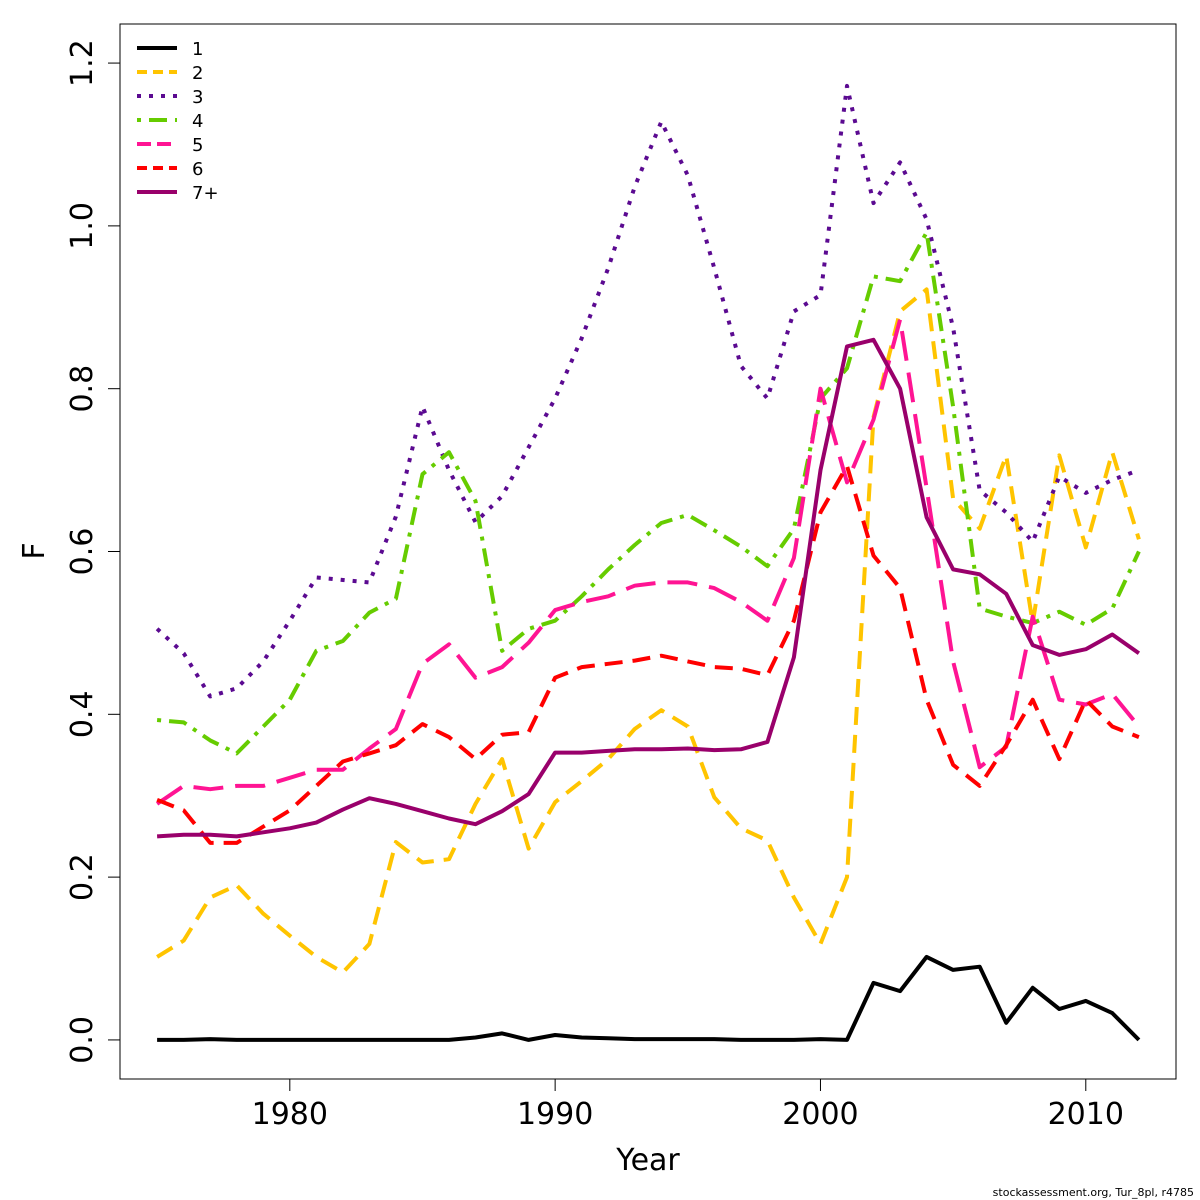 The width and height of the screenshot is (1200, 1200). What do you see at coordinates (197, 145) in the screenshot?
I see `legend-label-5: 5` at bounding box center [197, 145].